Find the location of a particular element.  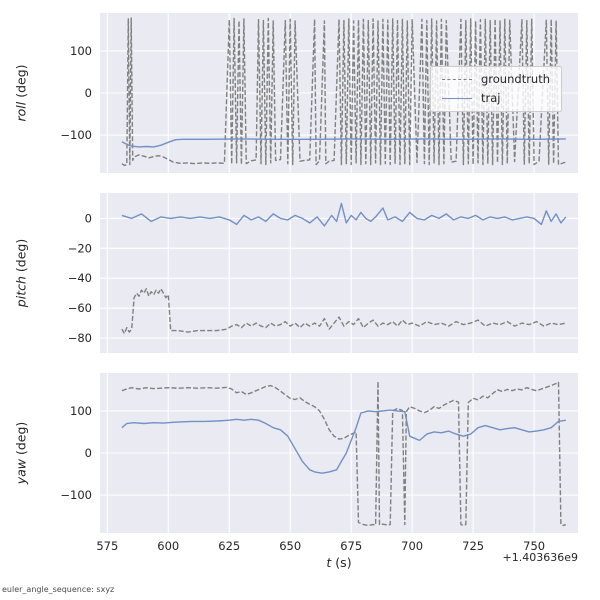

footer-text: euler_angle_sequence: sxyz is located at coordinates (58, 589).